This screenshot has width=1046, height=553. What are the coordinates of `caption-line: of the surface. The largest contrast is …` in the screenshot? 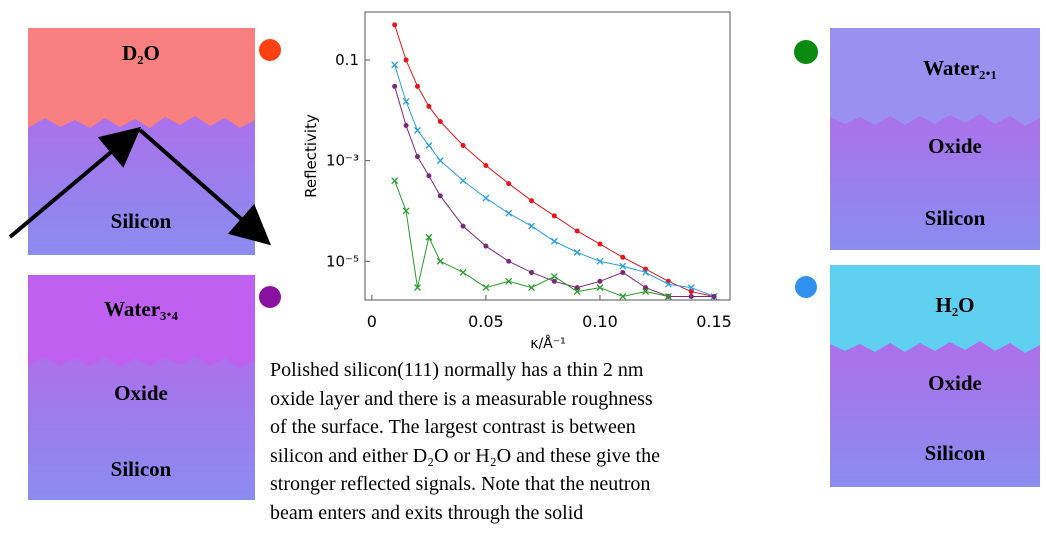 It's located at (453, 427).